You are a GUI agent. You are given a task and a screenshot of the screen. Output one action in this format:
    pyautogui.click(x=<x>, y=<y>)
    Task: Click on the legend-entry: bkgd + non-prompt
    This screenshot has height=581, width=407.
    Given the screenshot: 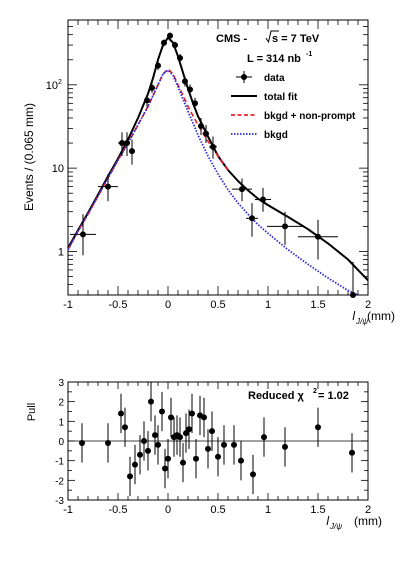 What is the action you would take?
    pyautogui.click(x=293, y=116)
    